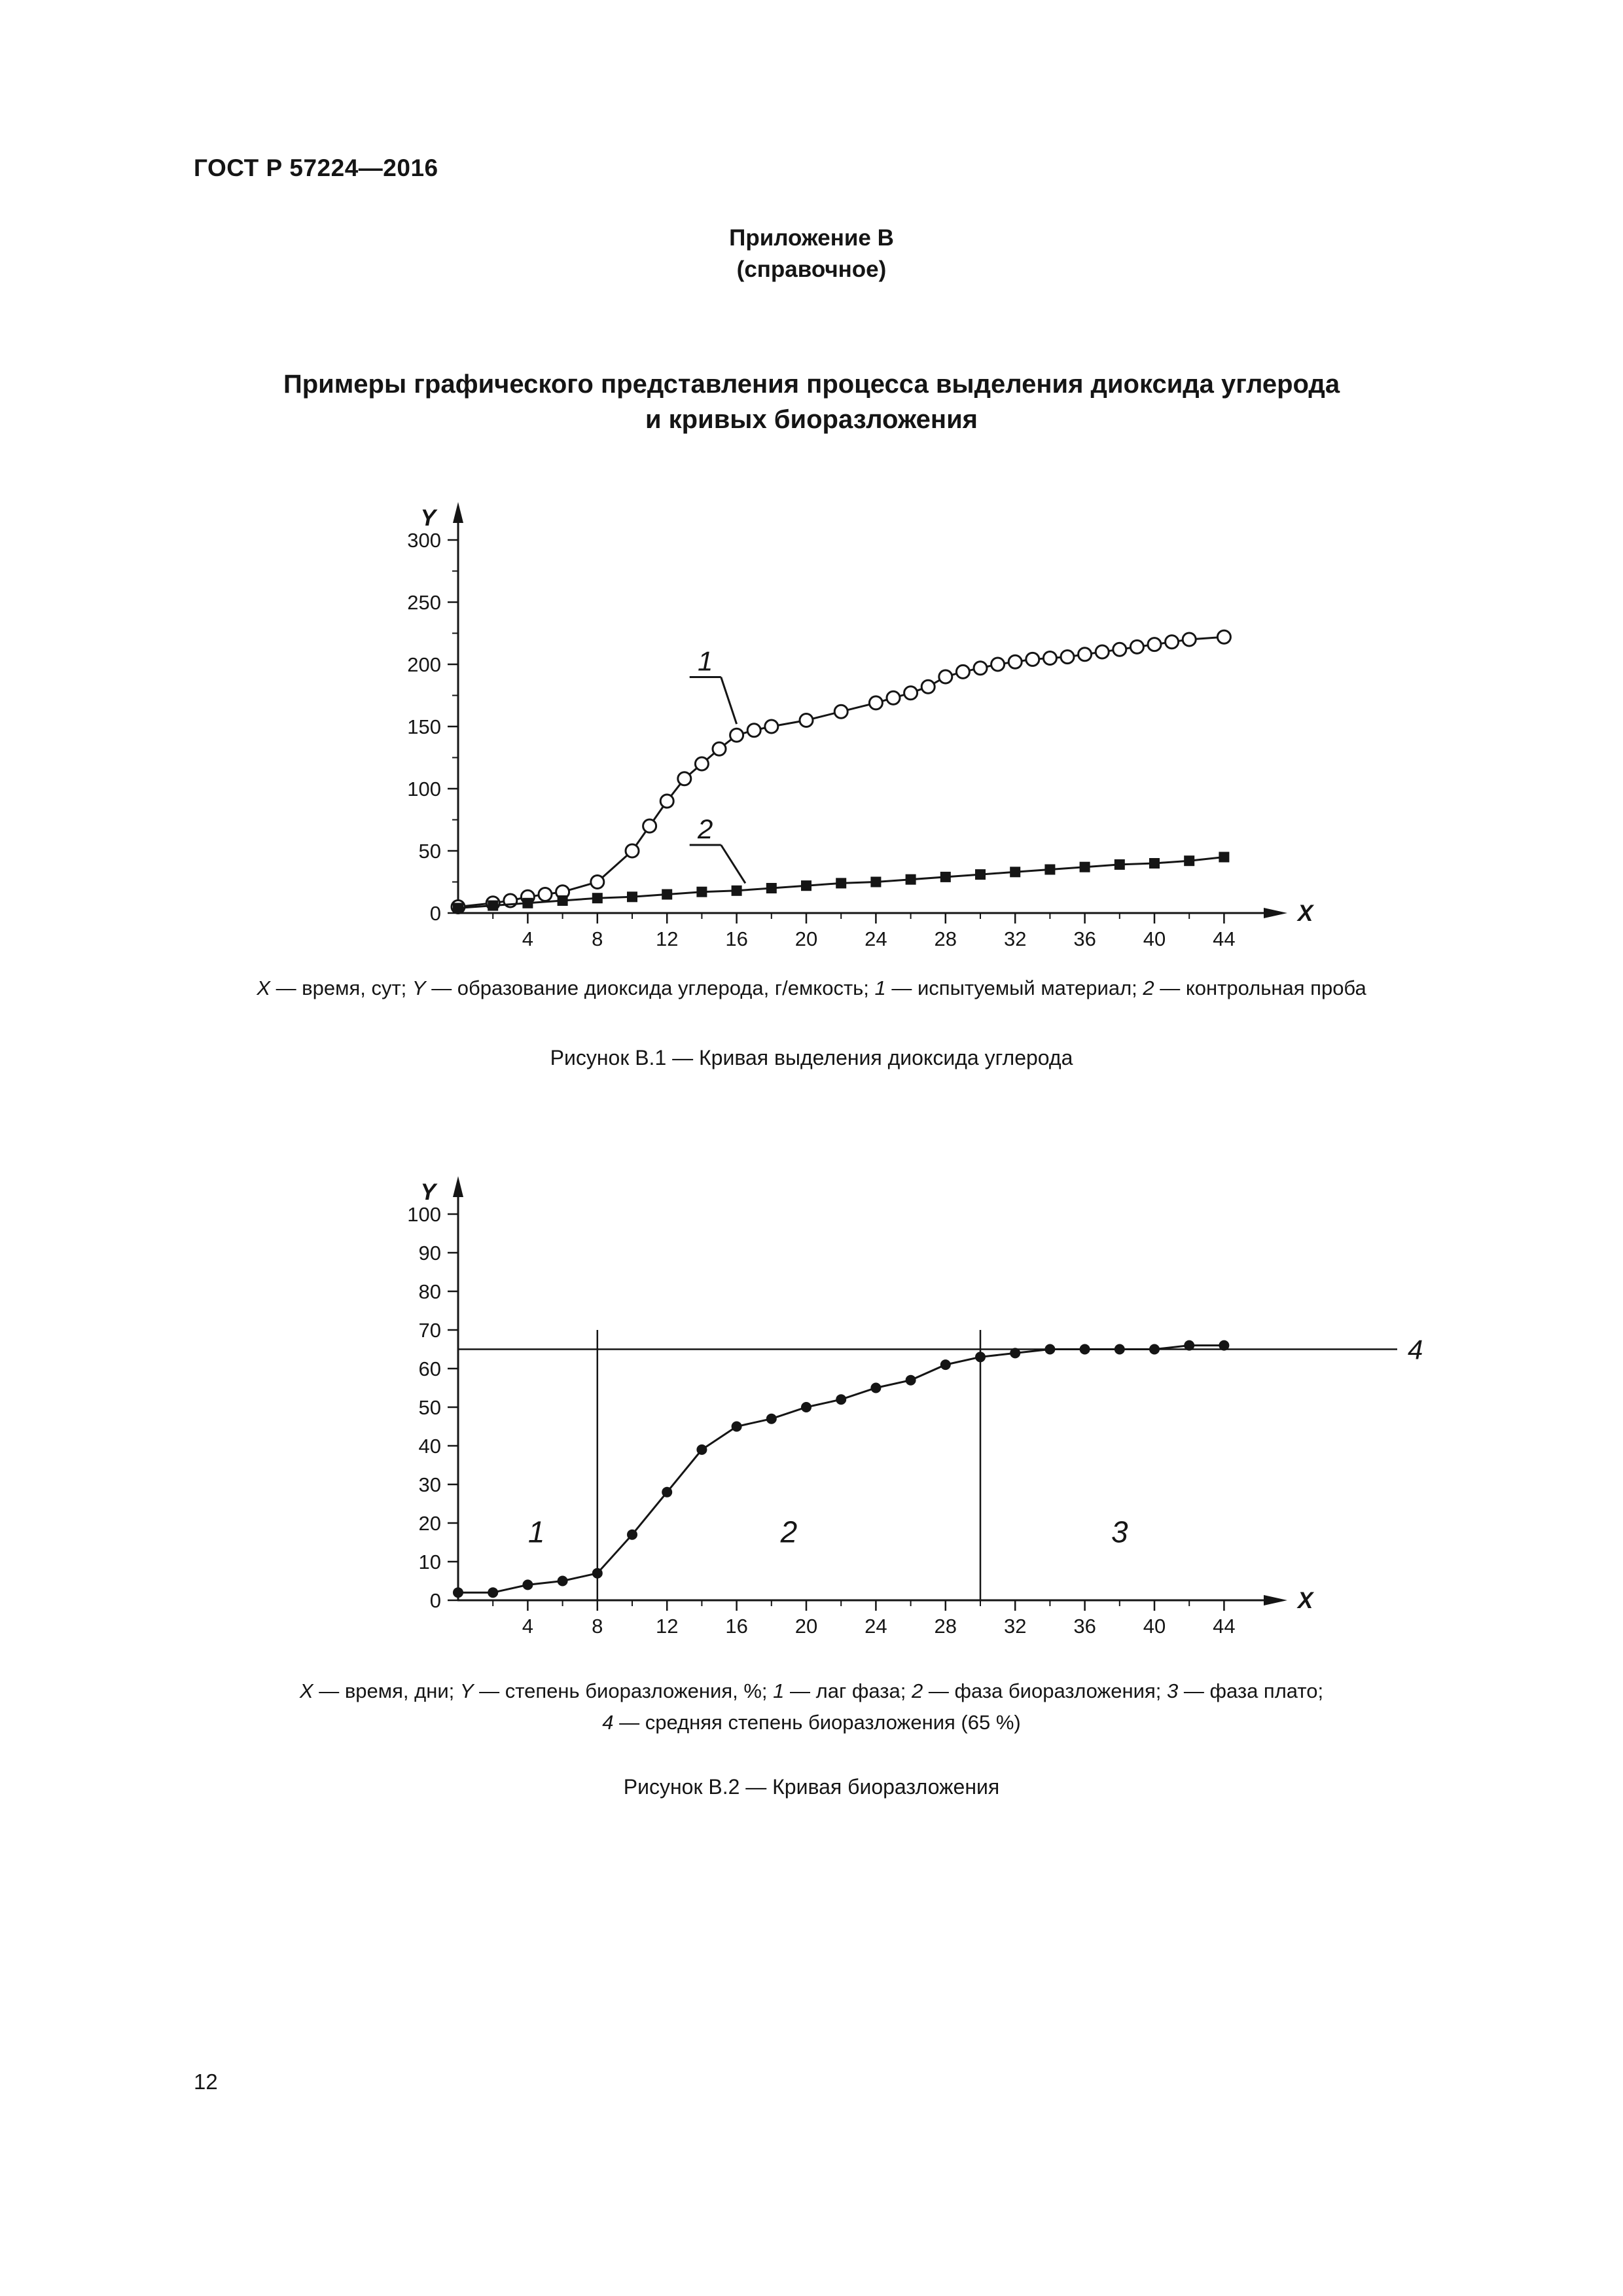  Describe the element at coordinates (206, 2082) in the screenshot. I see `page-number: 12` at that location.